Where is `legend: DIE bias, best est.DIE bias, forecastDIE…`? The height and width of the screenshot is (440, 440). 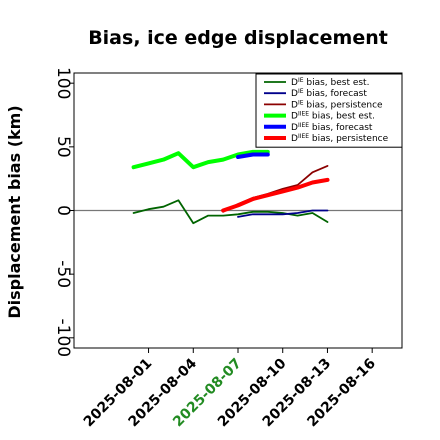
legend: DIE bias, best est.DIE bias, forecastDIE… is located at coordinates (329, 110).